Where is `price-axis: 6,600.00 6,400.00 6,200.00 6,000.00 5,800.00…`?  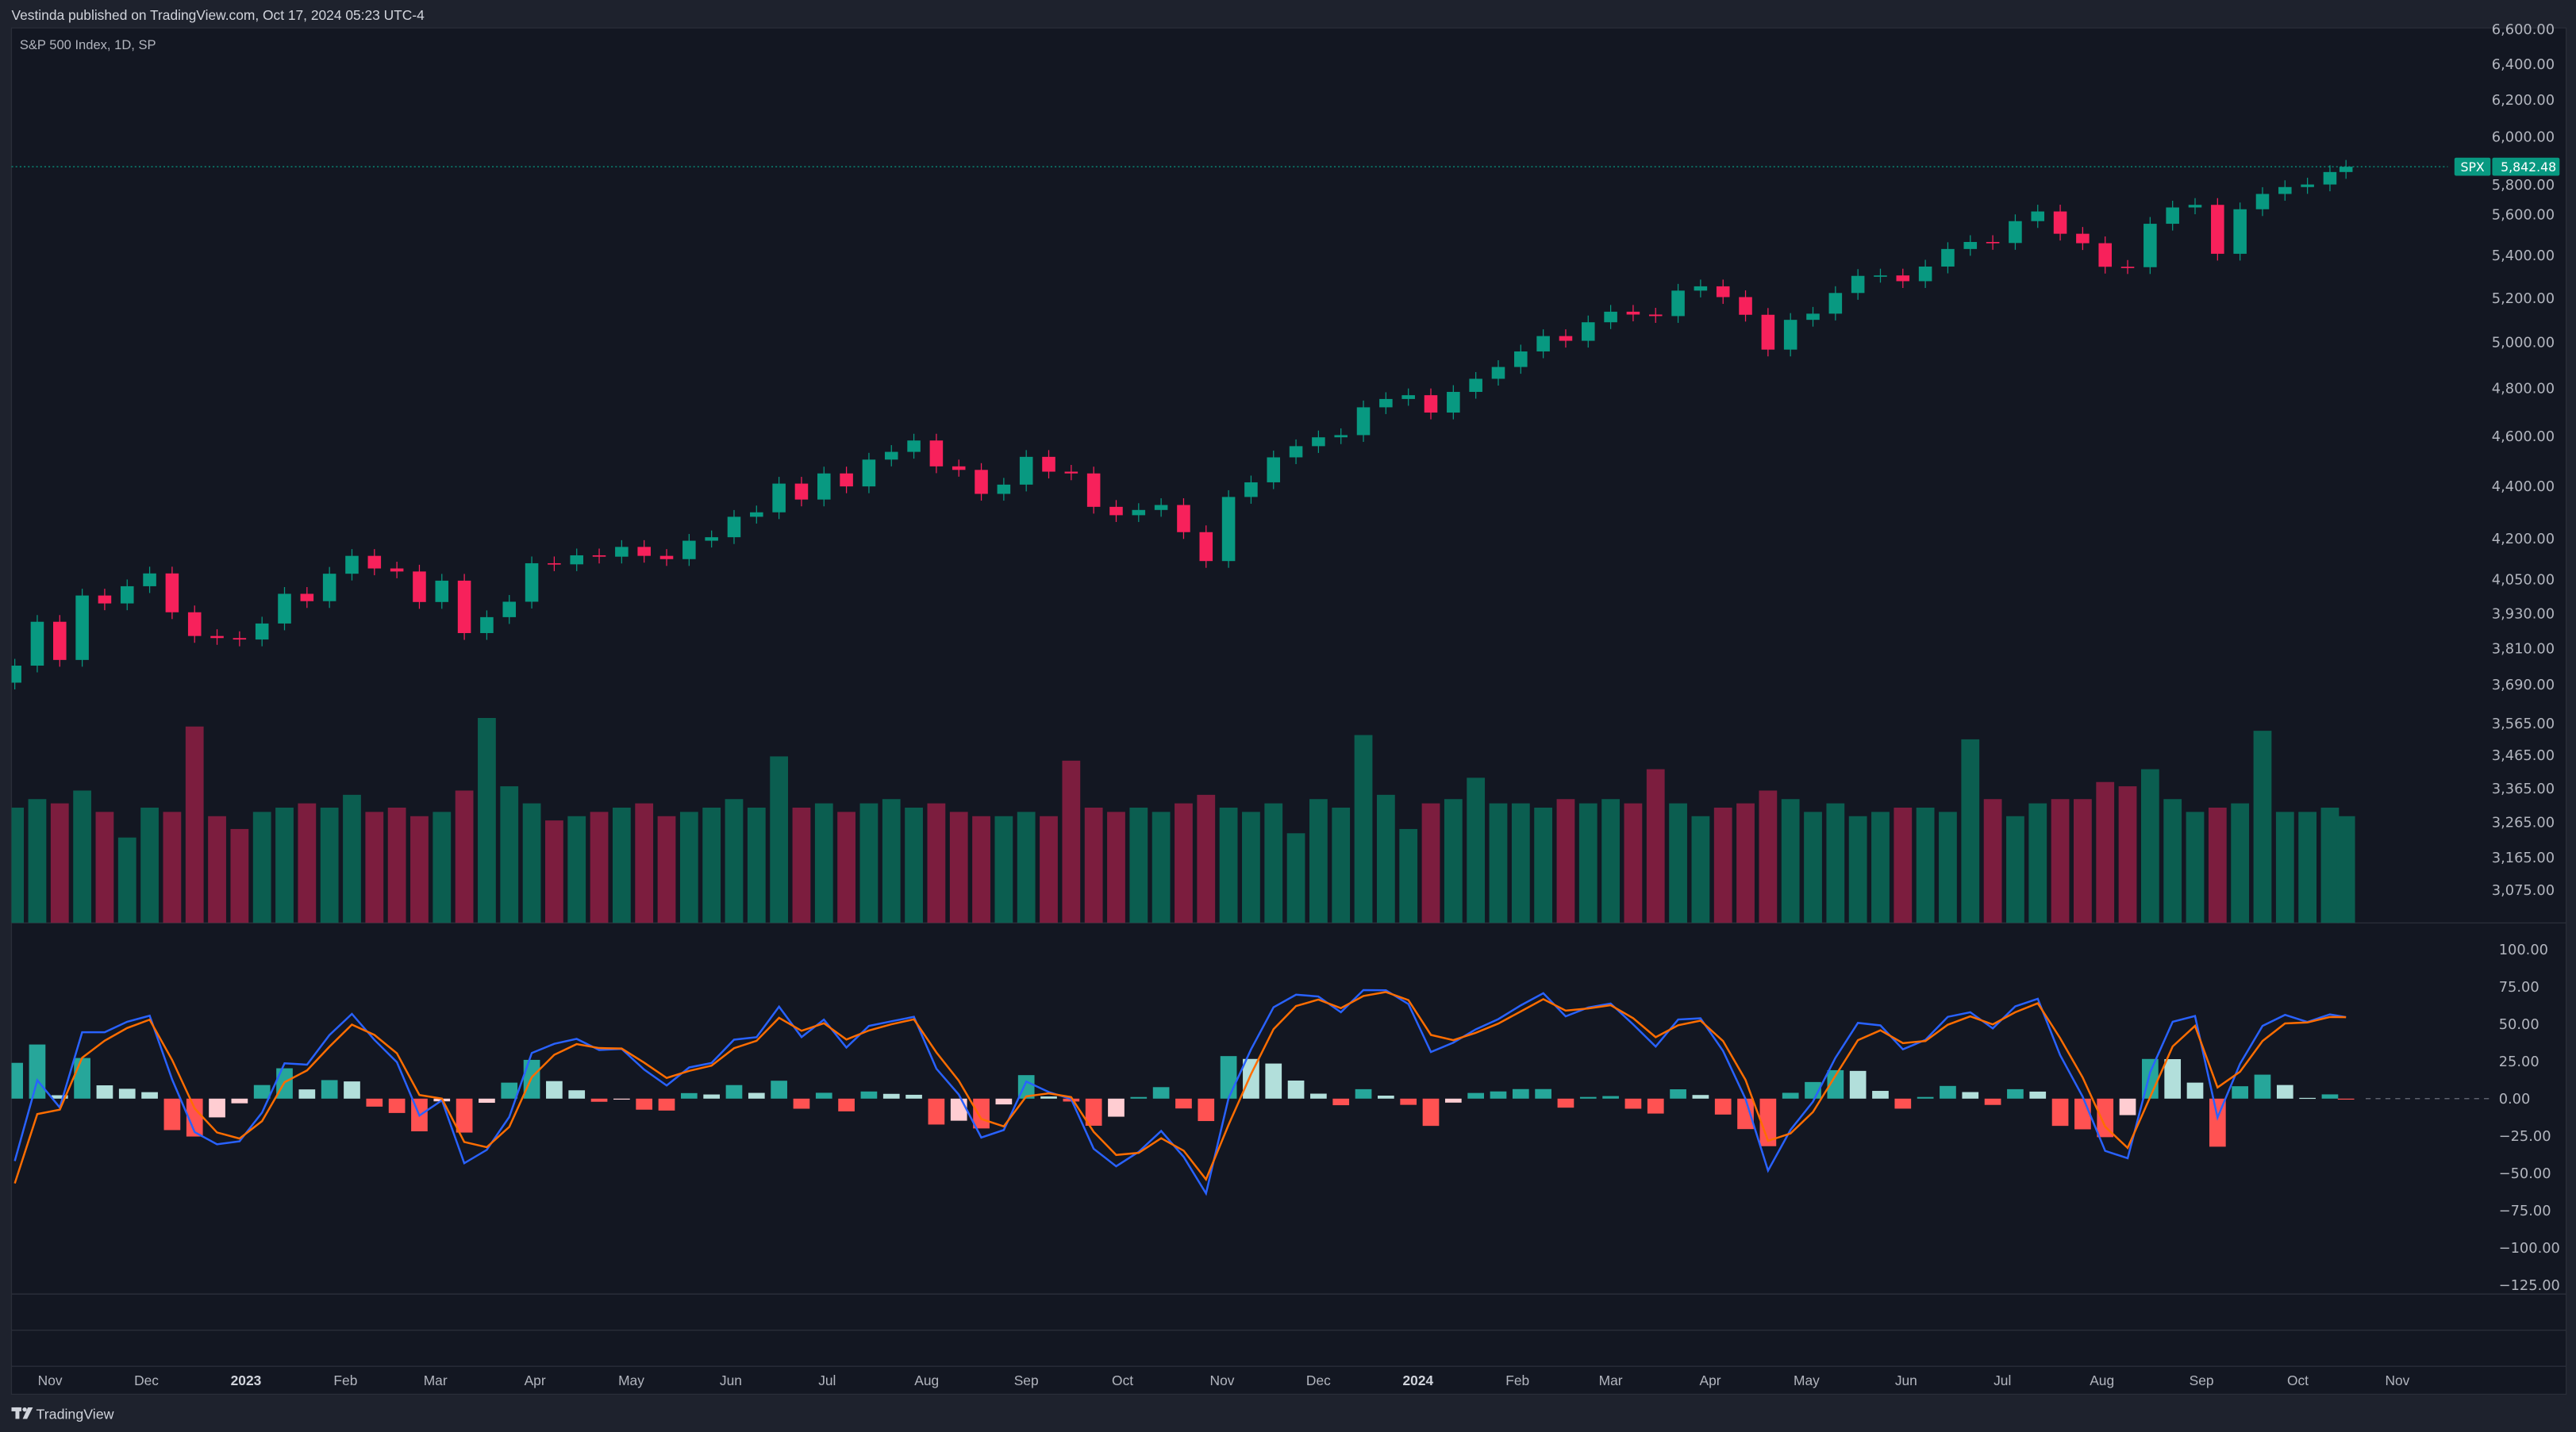 price-axis: 6,600.00 6,400.00 6,200.00 6,000.00 5,800.00… is located at coordinates (2523, 460).